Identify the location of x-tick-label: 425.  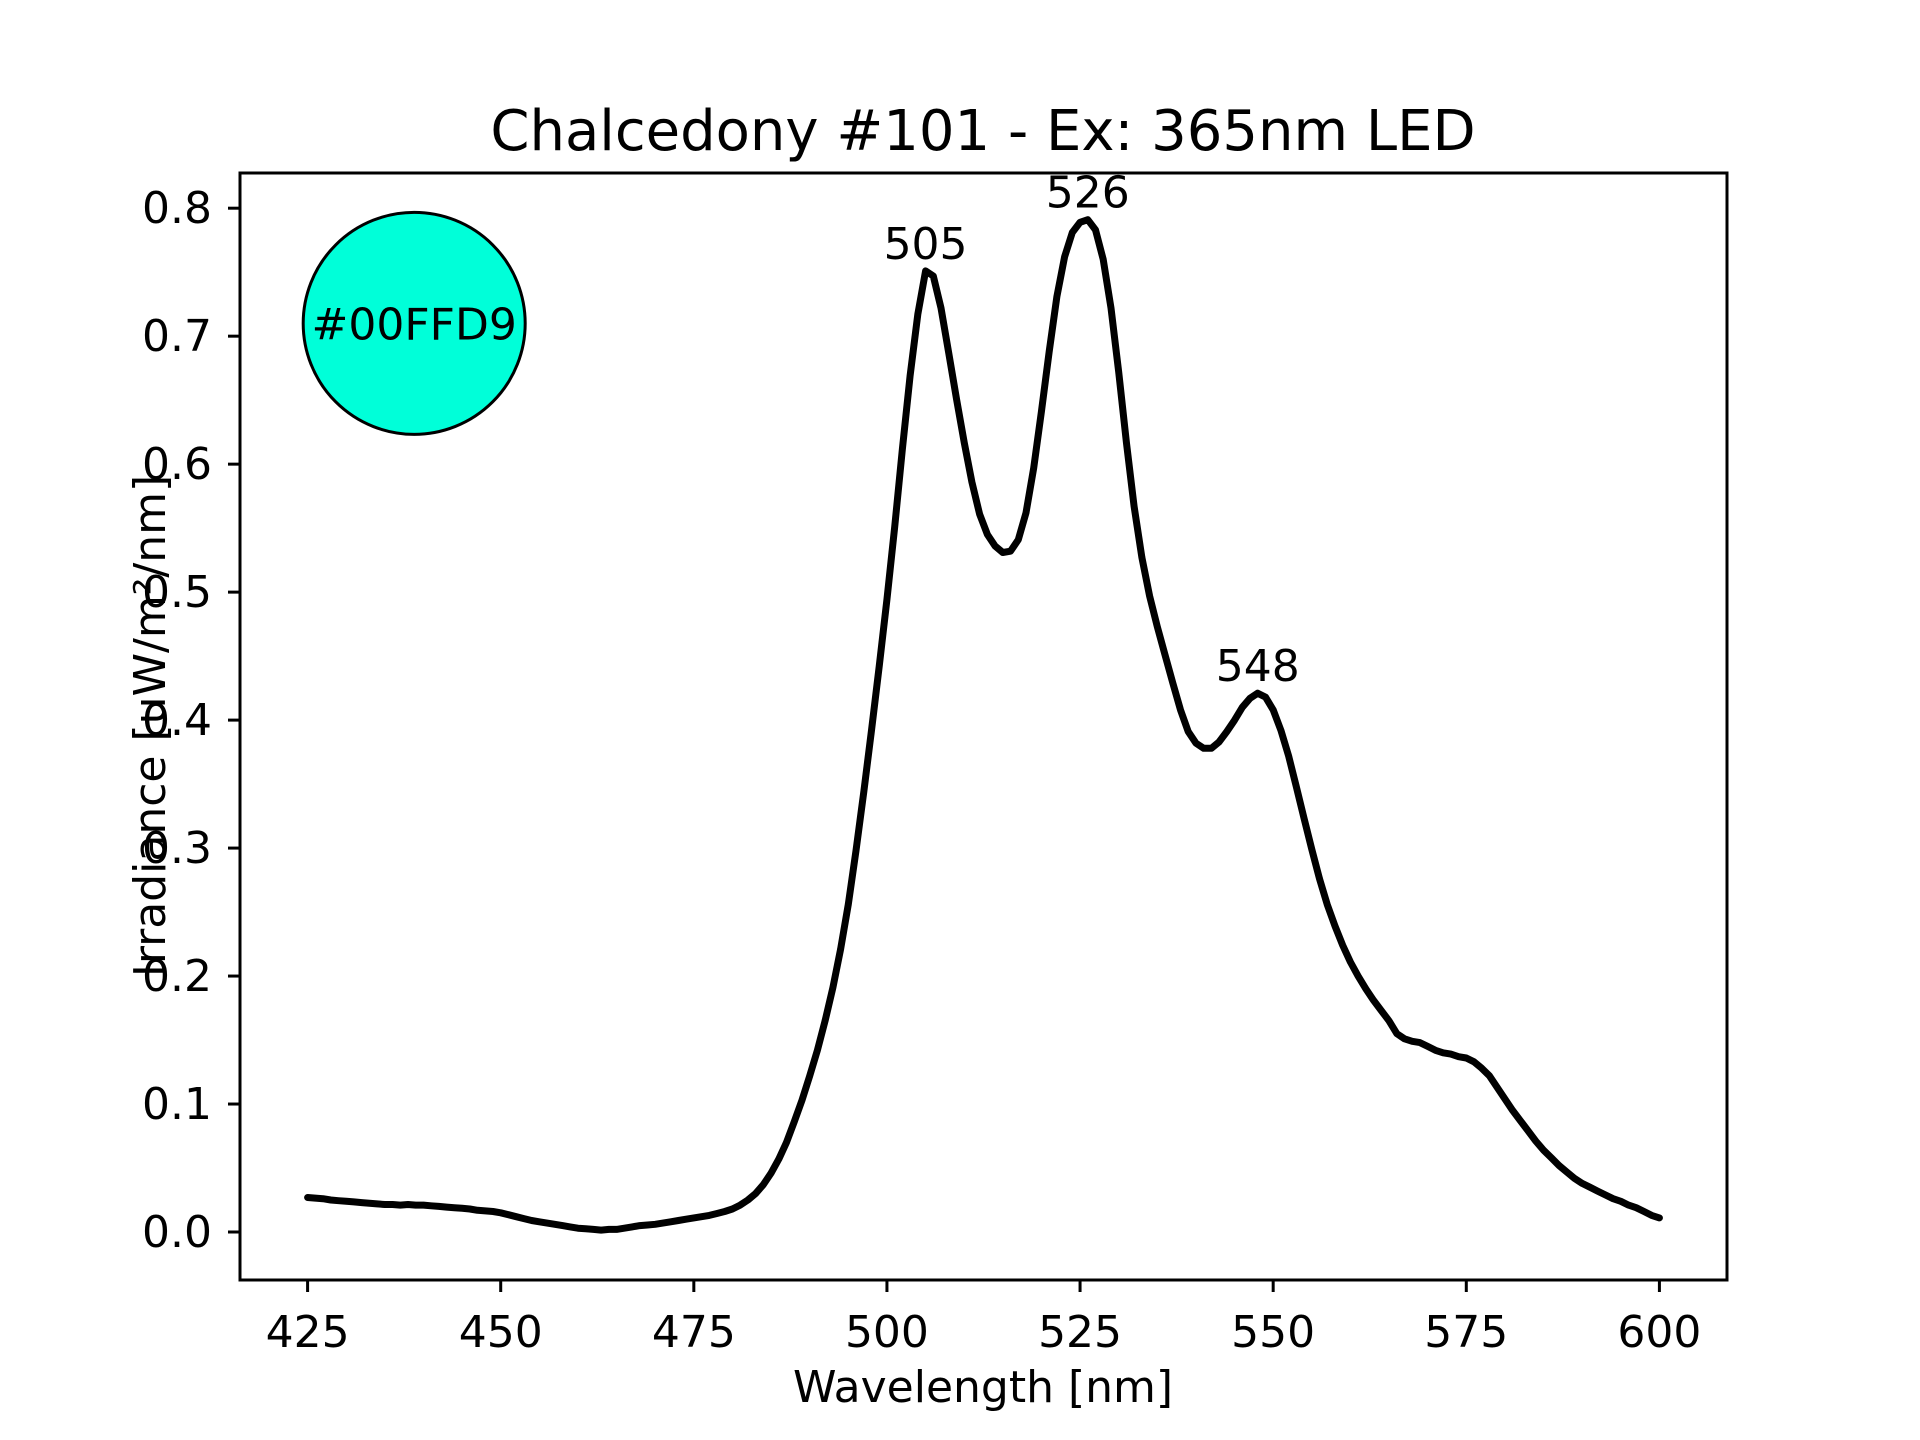
(308, 1332).